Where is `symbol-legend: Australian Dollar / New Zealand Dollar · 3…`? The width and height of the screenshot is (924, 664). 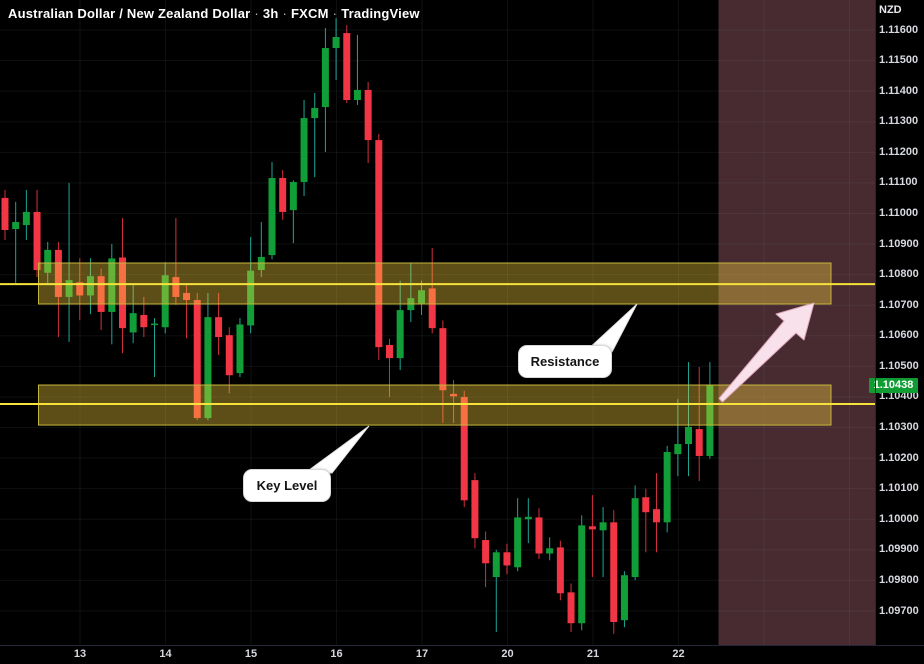 symbol-legend: Australian Dollar / New Zealand Dollar · 3… is located at coordinates (214, 13).